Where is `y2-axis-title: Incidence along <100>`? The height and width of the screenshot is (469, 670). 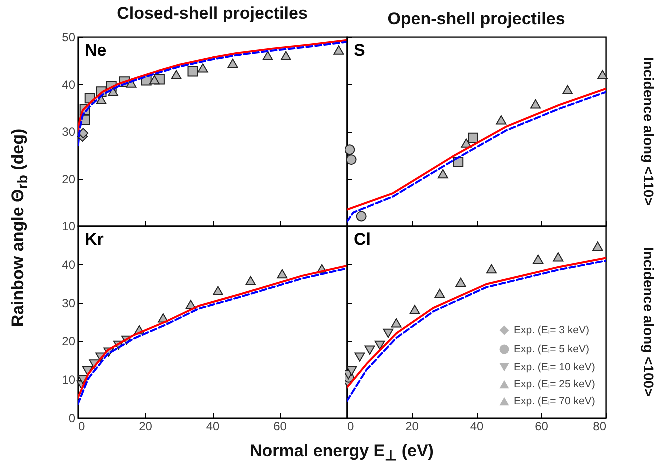 y2-axis-title: Incidence along <100> is located at coordinates (649, 322).